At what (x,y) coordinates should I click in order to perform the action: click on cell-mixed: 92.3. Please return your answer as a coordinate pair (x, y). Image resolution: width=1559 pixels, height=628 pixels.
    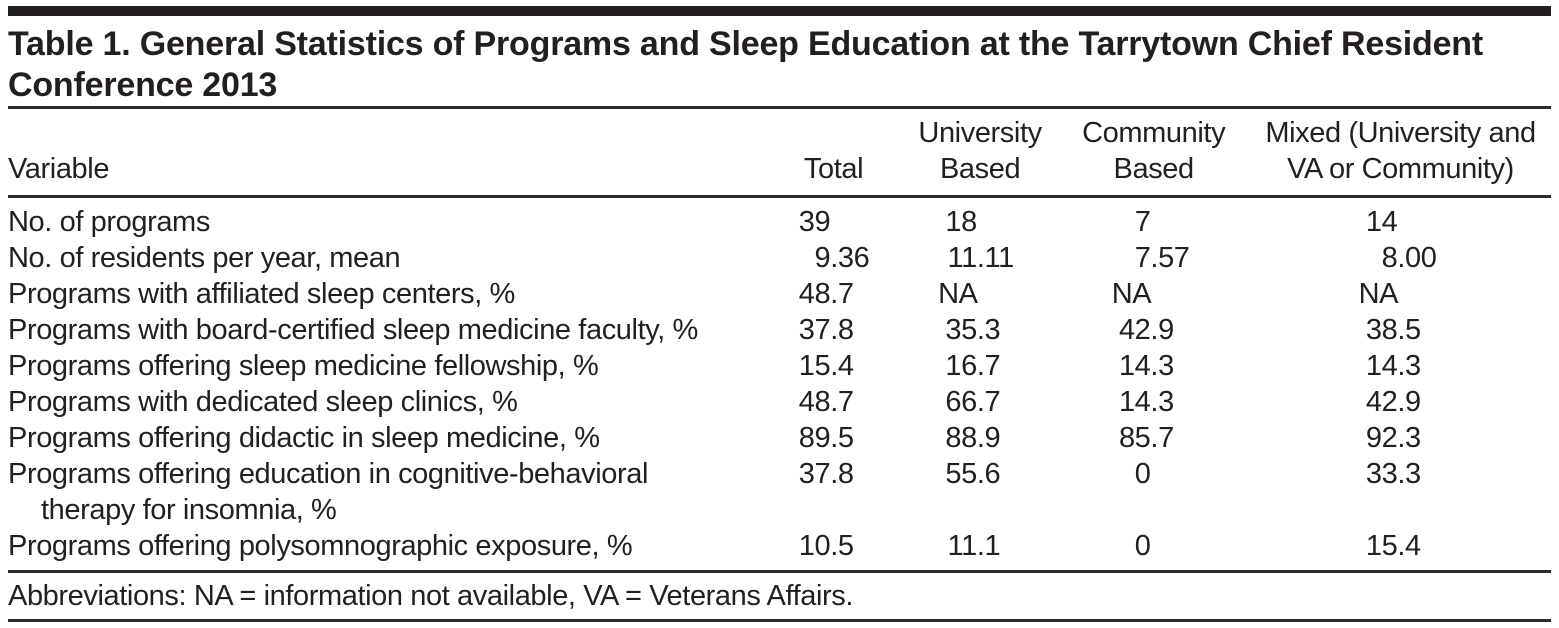
    Looking at the image, I should click on (1400, 438).